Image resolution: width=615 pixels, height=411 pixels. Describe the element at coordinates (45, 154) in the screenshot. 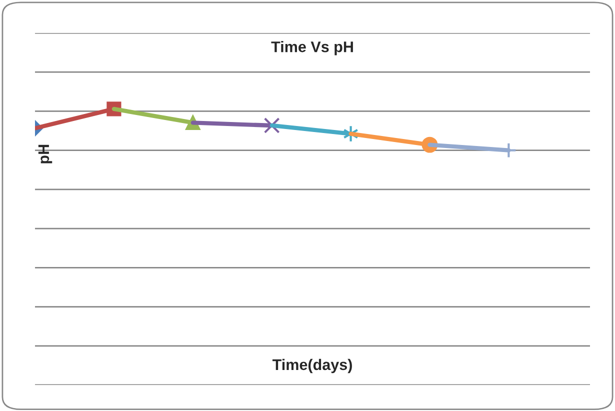

I see `y-axis-title: pH` at that location.